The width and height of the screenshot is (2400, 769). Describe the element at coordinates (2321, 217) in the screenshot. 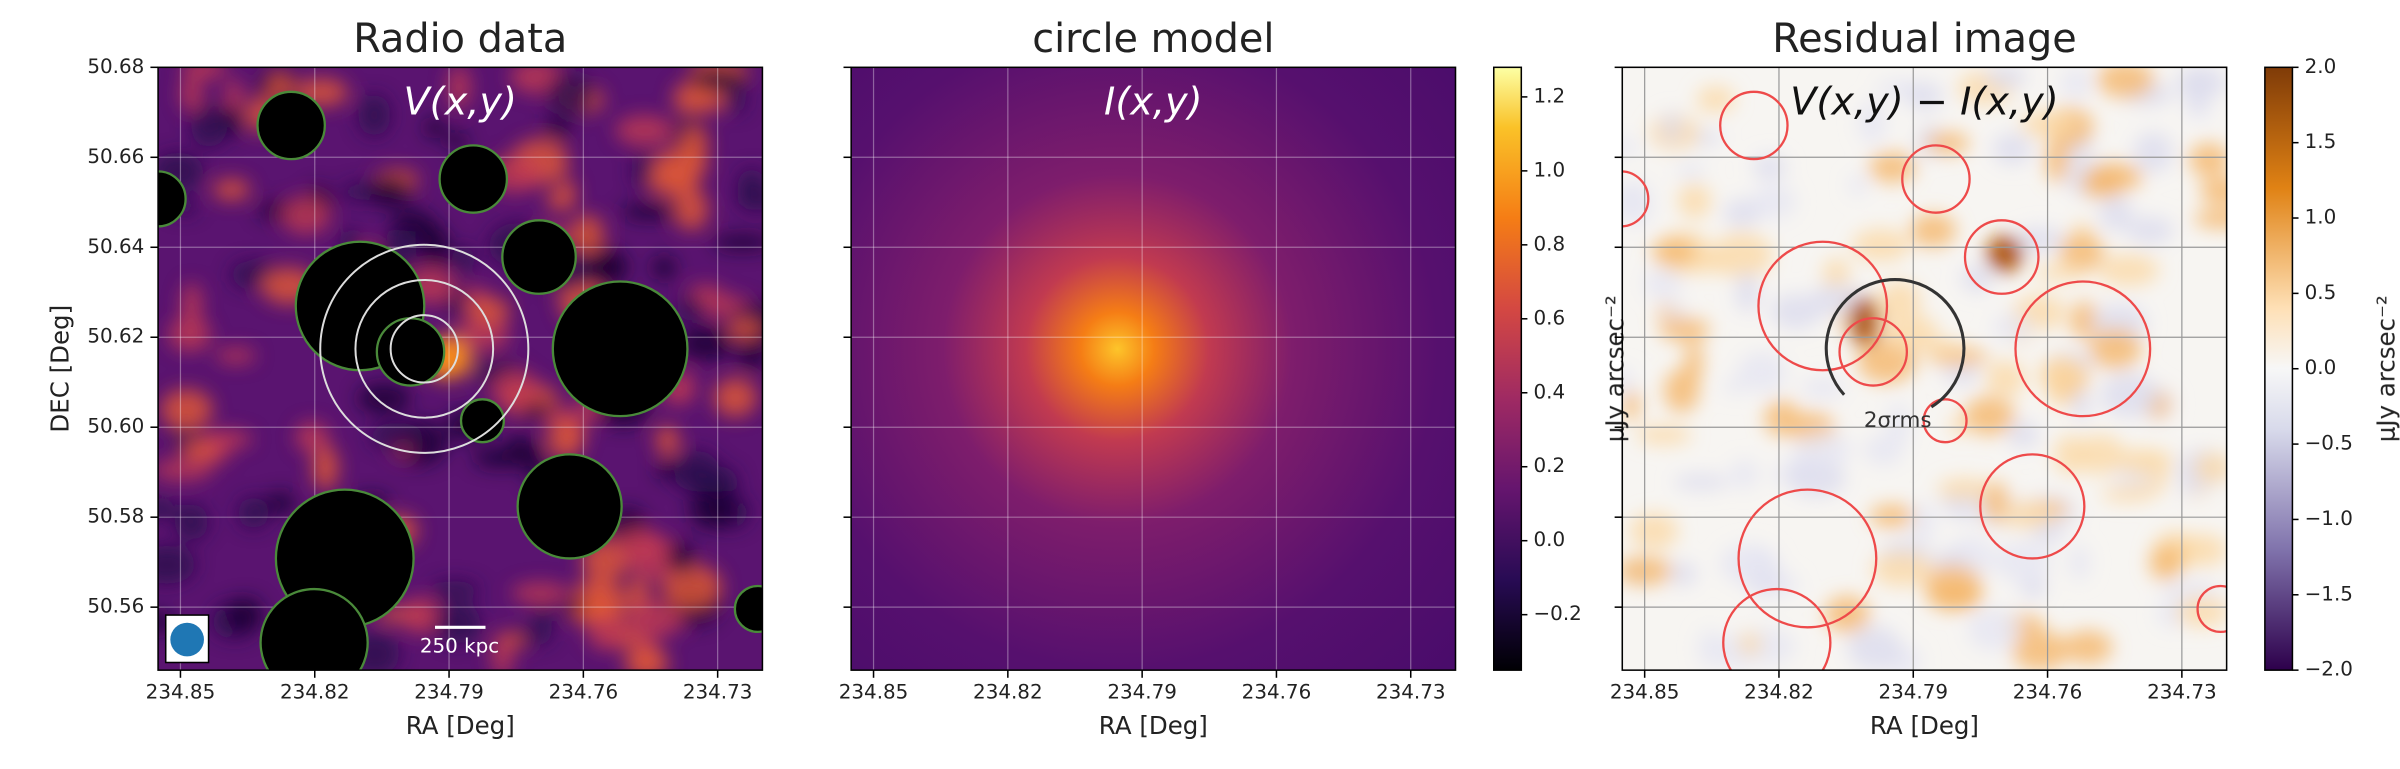

I see `colorbar-tick-label: 1.0` at that location.